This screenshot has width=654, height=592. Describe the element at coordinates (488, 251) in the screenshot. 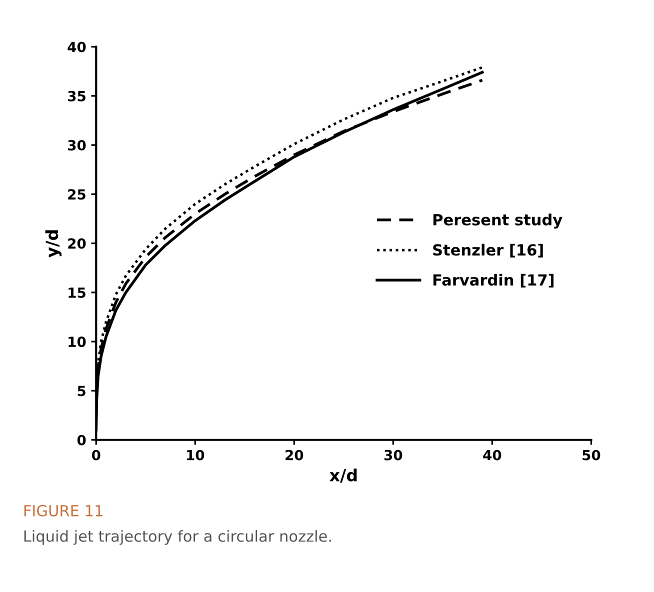

I see `legend-label: Stenzler [16]` at that location.